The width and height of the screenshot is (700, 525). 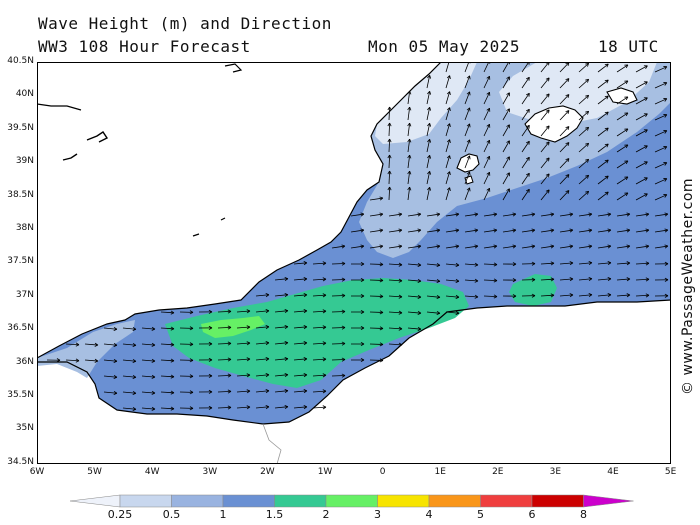 I want to click on site-credit: © www.PassageWeather.com, so click(x=688, y=286).